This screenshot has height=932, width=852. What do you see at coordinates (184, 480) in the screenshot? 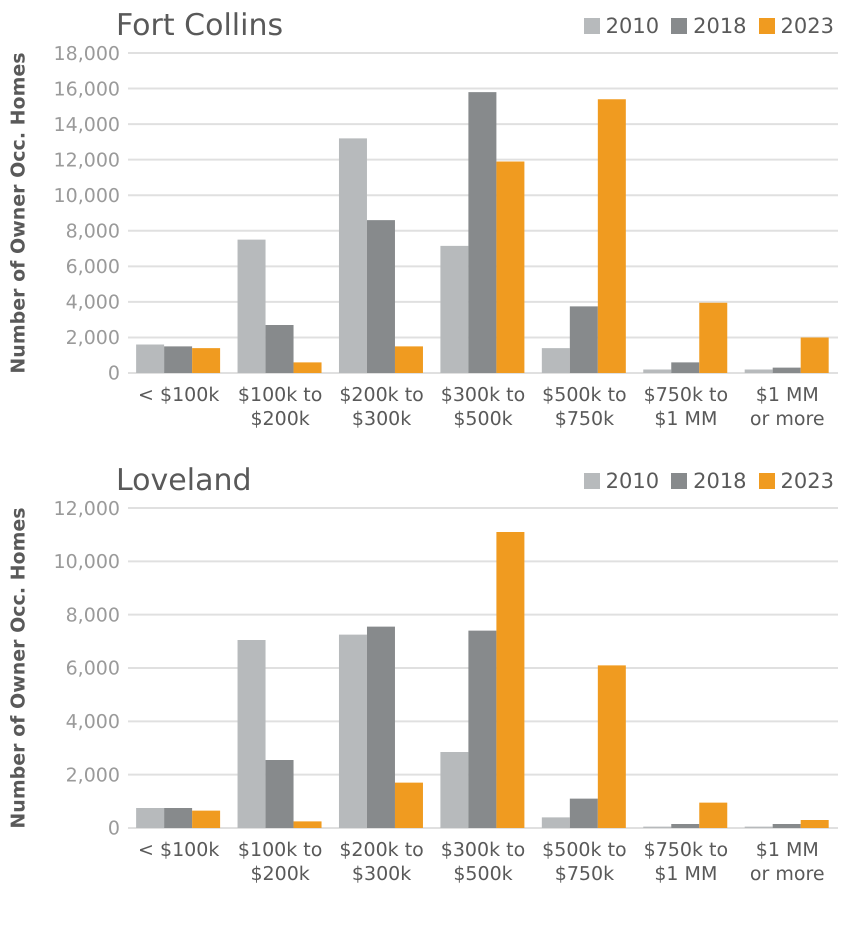
I see `chart-title: Loveland` at bounding box center [184, 480].